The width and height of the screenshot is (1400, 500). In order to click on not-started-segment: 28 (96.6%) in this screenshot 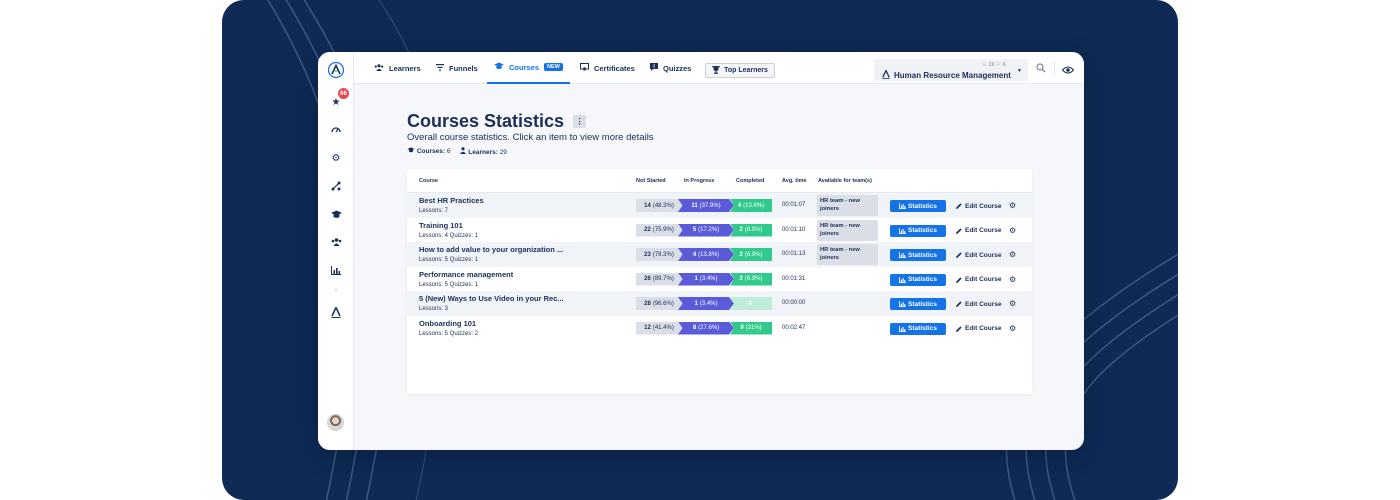, I will do `click(659, 303)`.